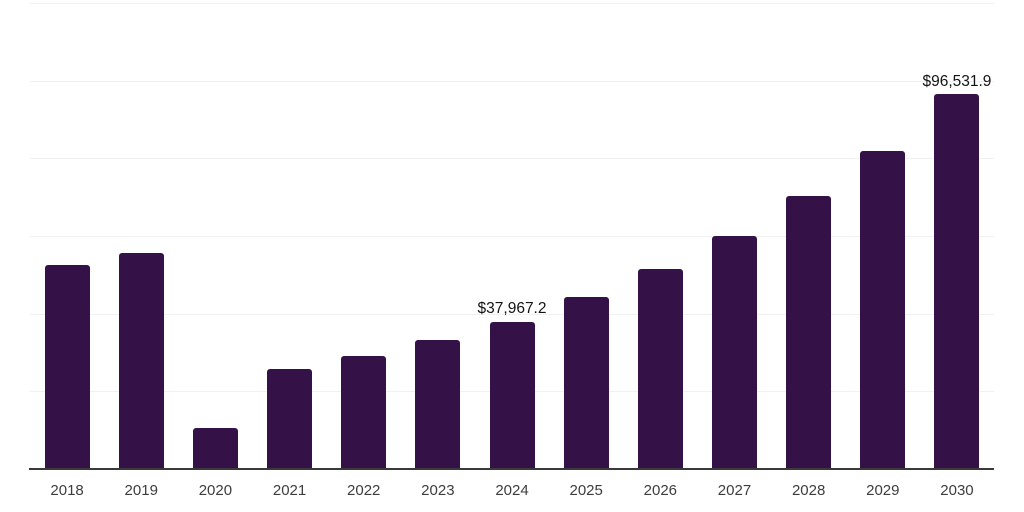  I want to click on bar-slot-2027, so click(734, 236).